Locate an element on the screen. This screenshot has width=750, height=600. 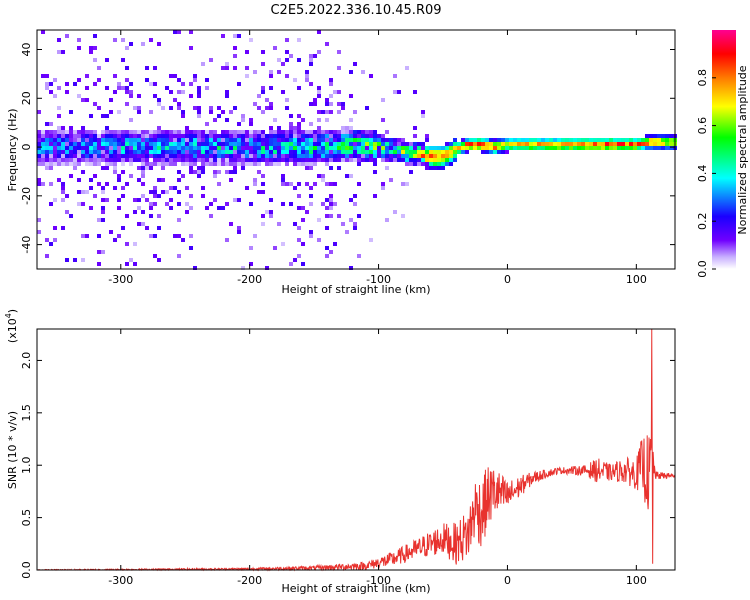
colorbar-tick-label: 0.2 is located at coordinates (702, 221).